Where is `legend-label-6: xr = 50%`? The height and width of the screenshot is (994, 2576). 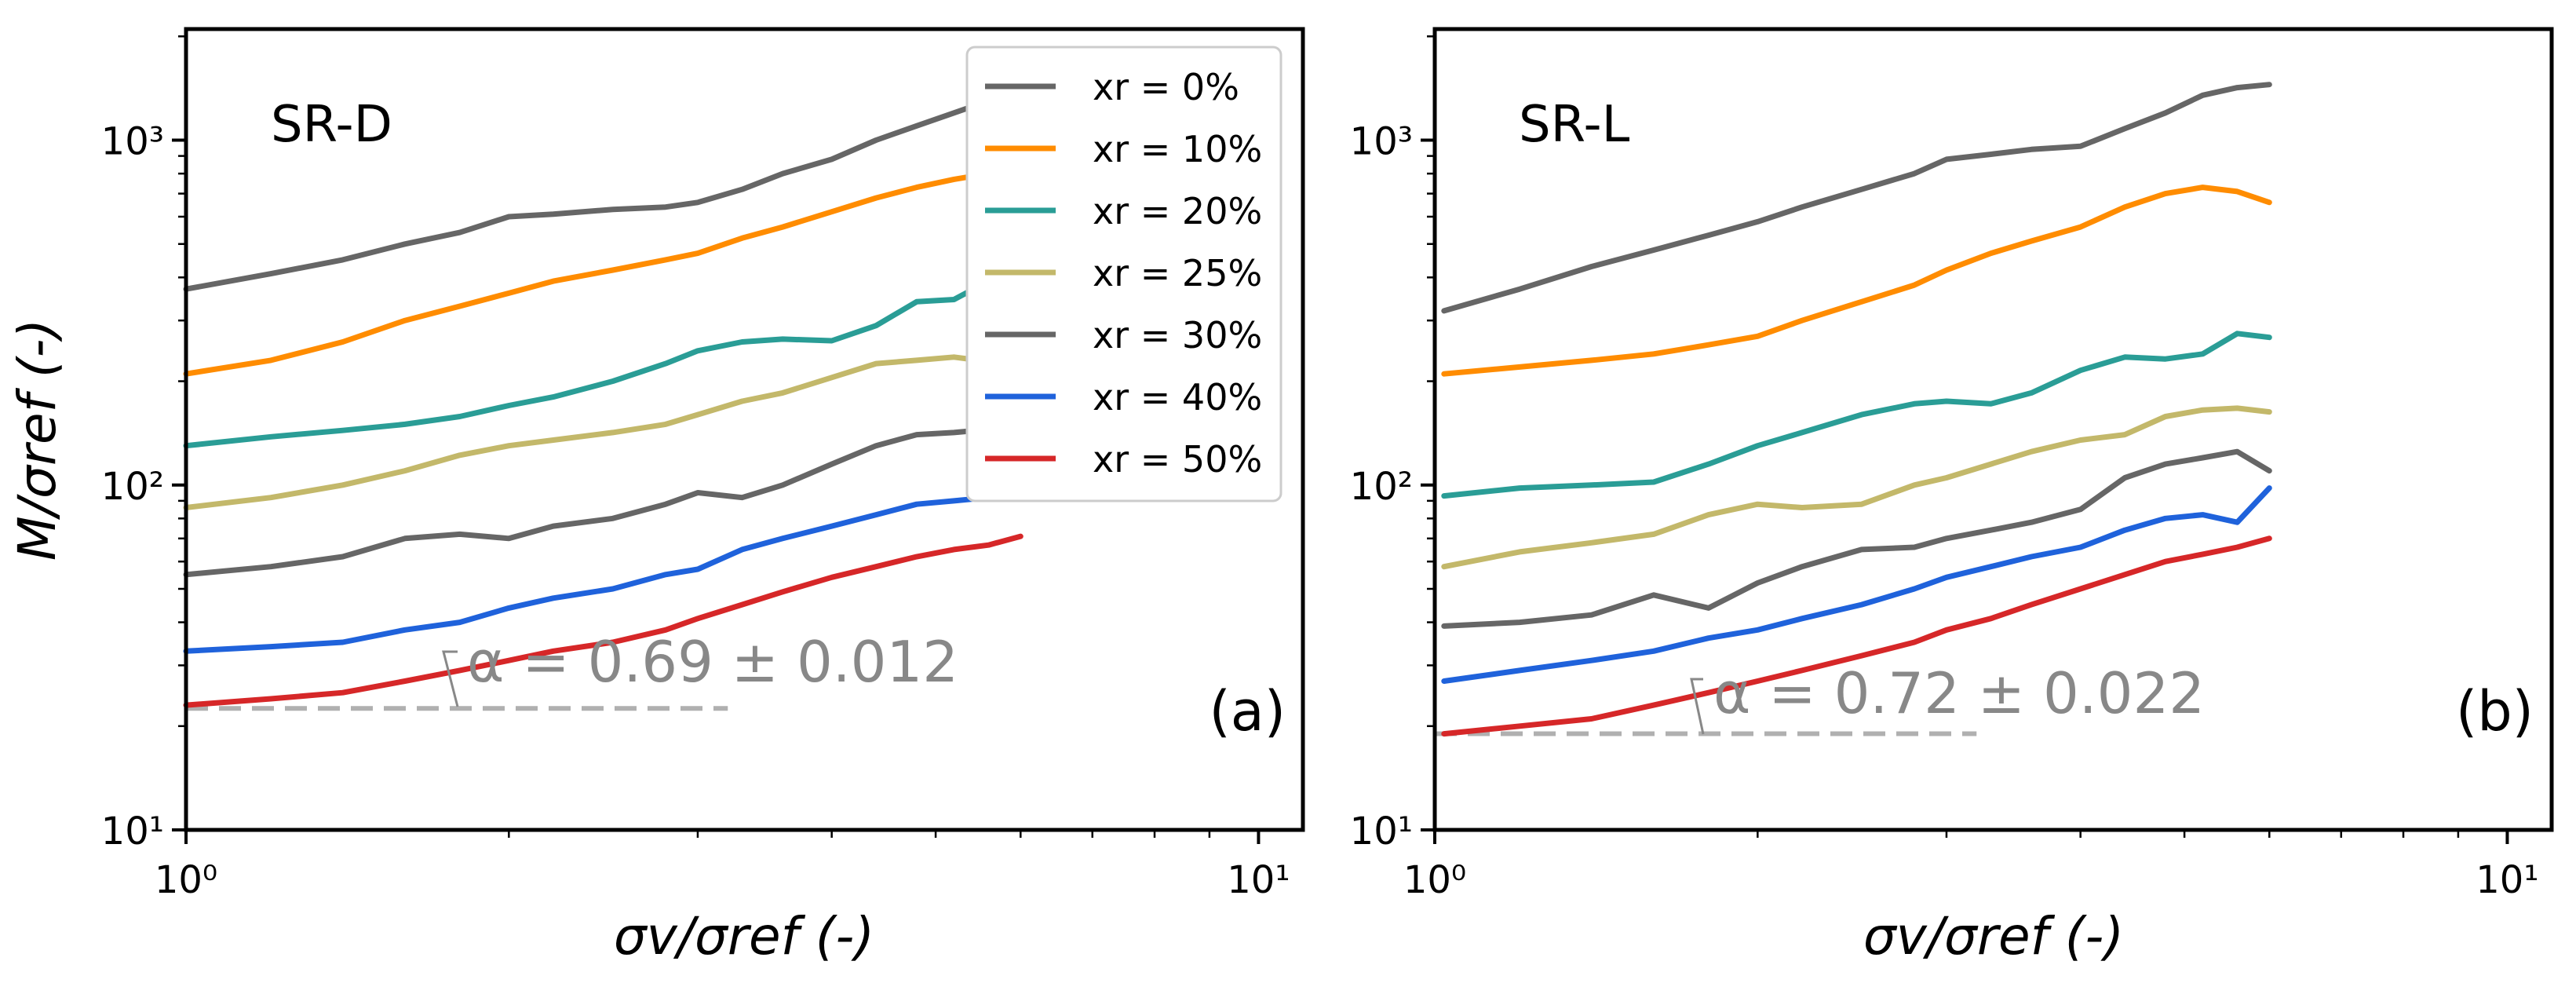 legend-label-6: xr = 50% is located at coordinates (1177, 459).